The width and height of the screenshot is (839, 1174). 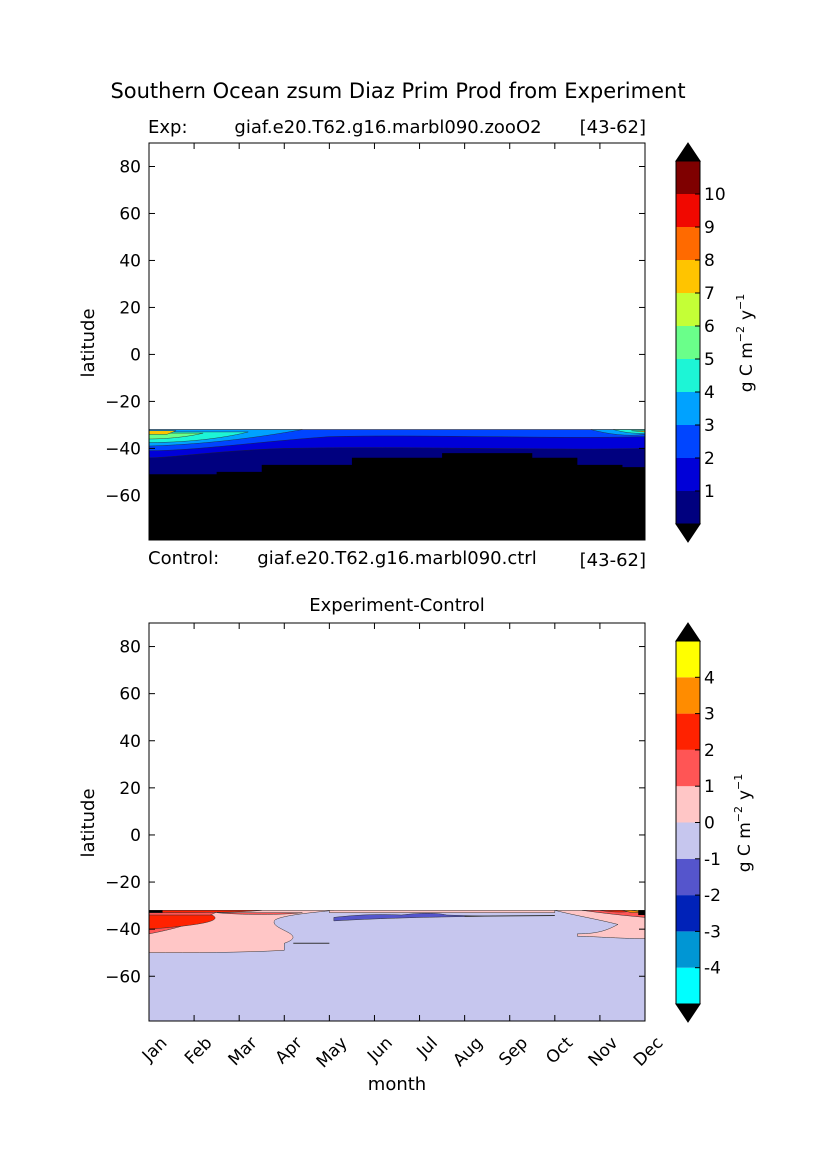 What do you see at coordinates (396, 558) in the screenshot?
I see `control-case-name: giaf.e20.T62.g16.marbl090.ctrl` at bounding box center [396, 558].